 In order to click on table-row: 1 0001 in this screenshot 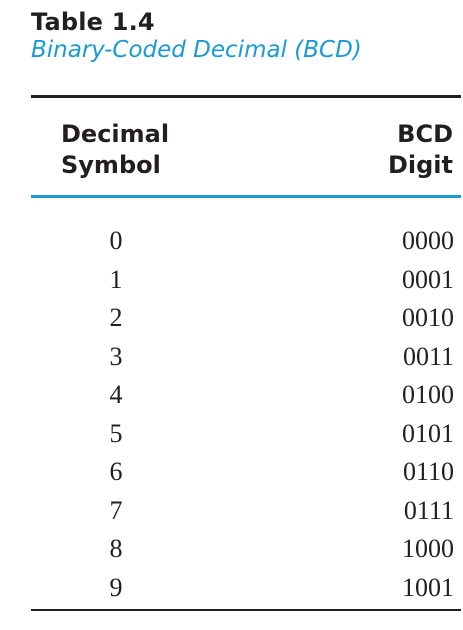, I will do `click(246, 282)`.